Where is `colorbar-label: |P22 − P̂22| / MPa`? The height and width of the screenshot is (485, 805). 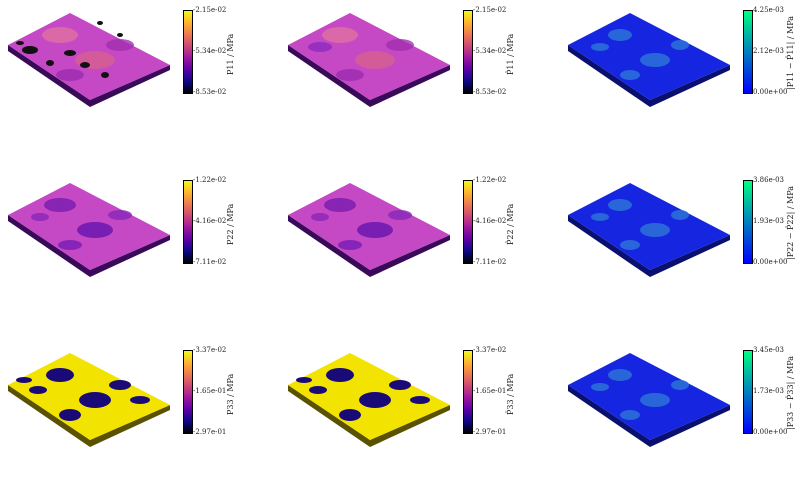 colorbar-label: |P22 − P̂22| / MPa is located at coordinates (790, 222).